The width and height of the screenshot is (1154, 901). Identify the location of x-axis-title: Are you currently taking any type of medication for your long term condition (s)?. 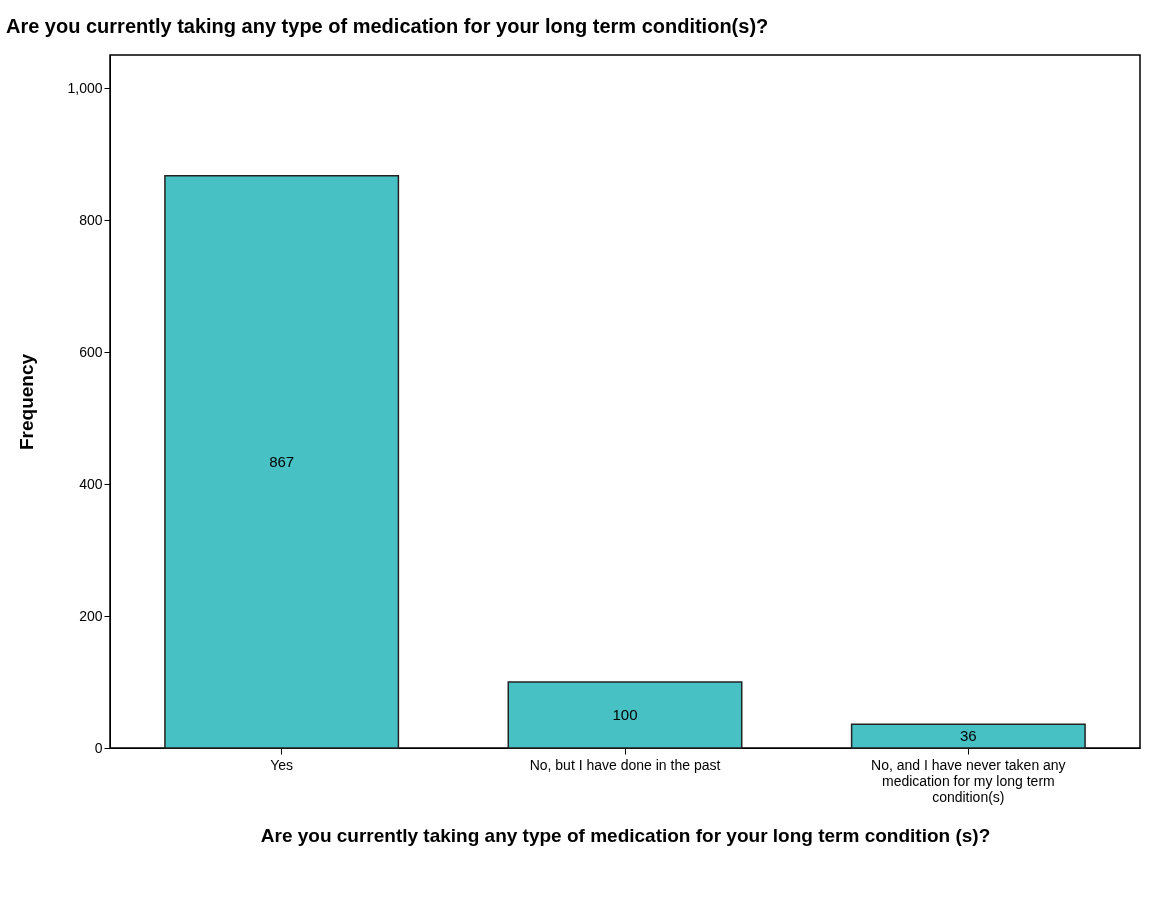
(625, 835).